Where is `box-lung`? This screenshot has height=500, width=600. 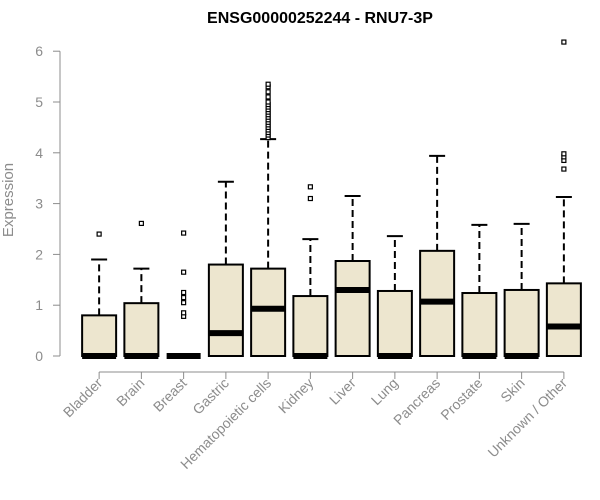 box-lung is located at coordinates (394, 297).